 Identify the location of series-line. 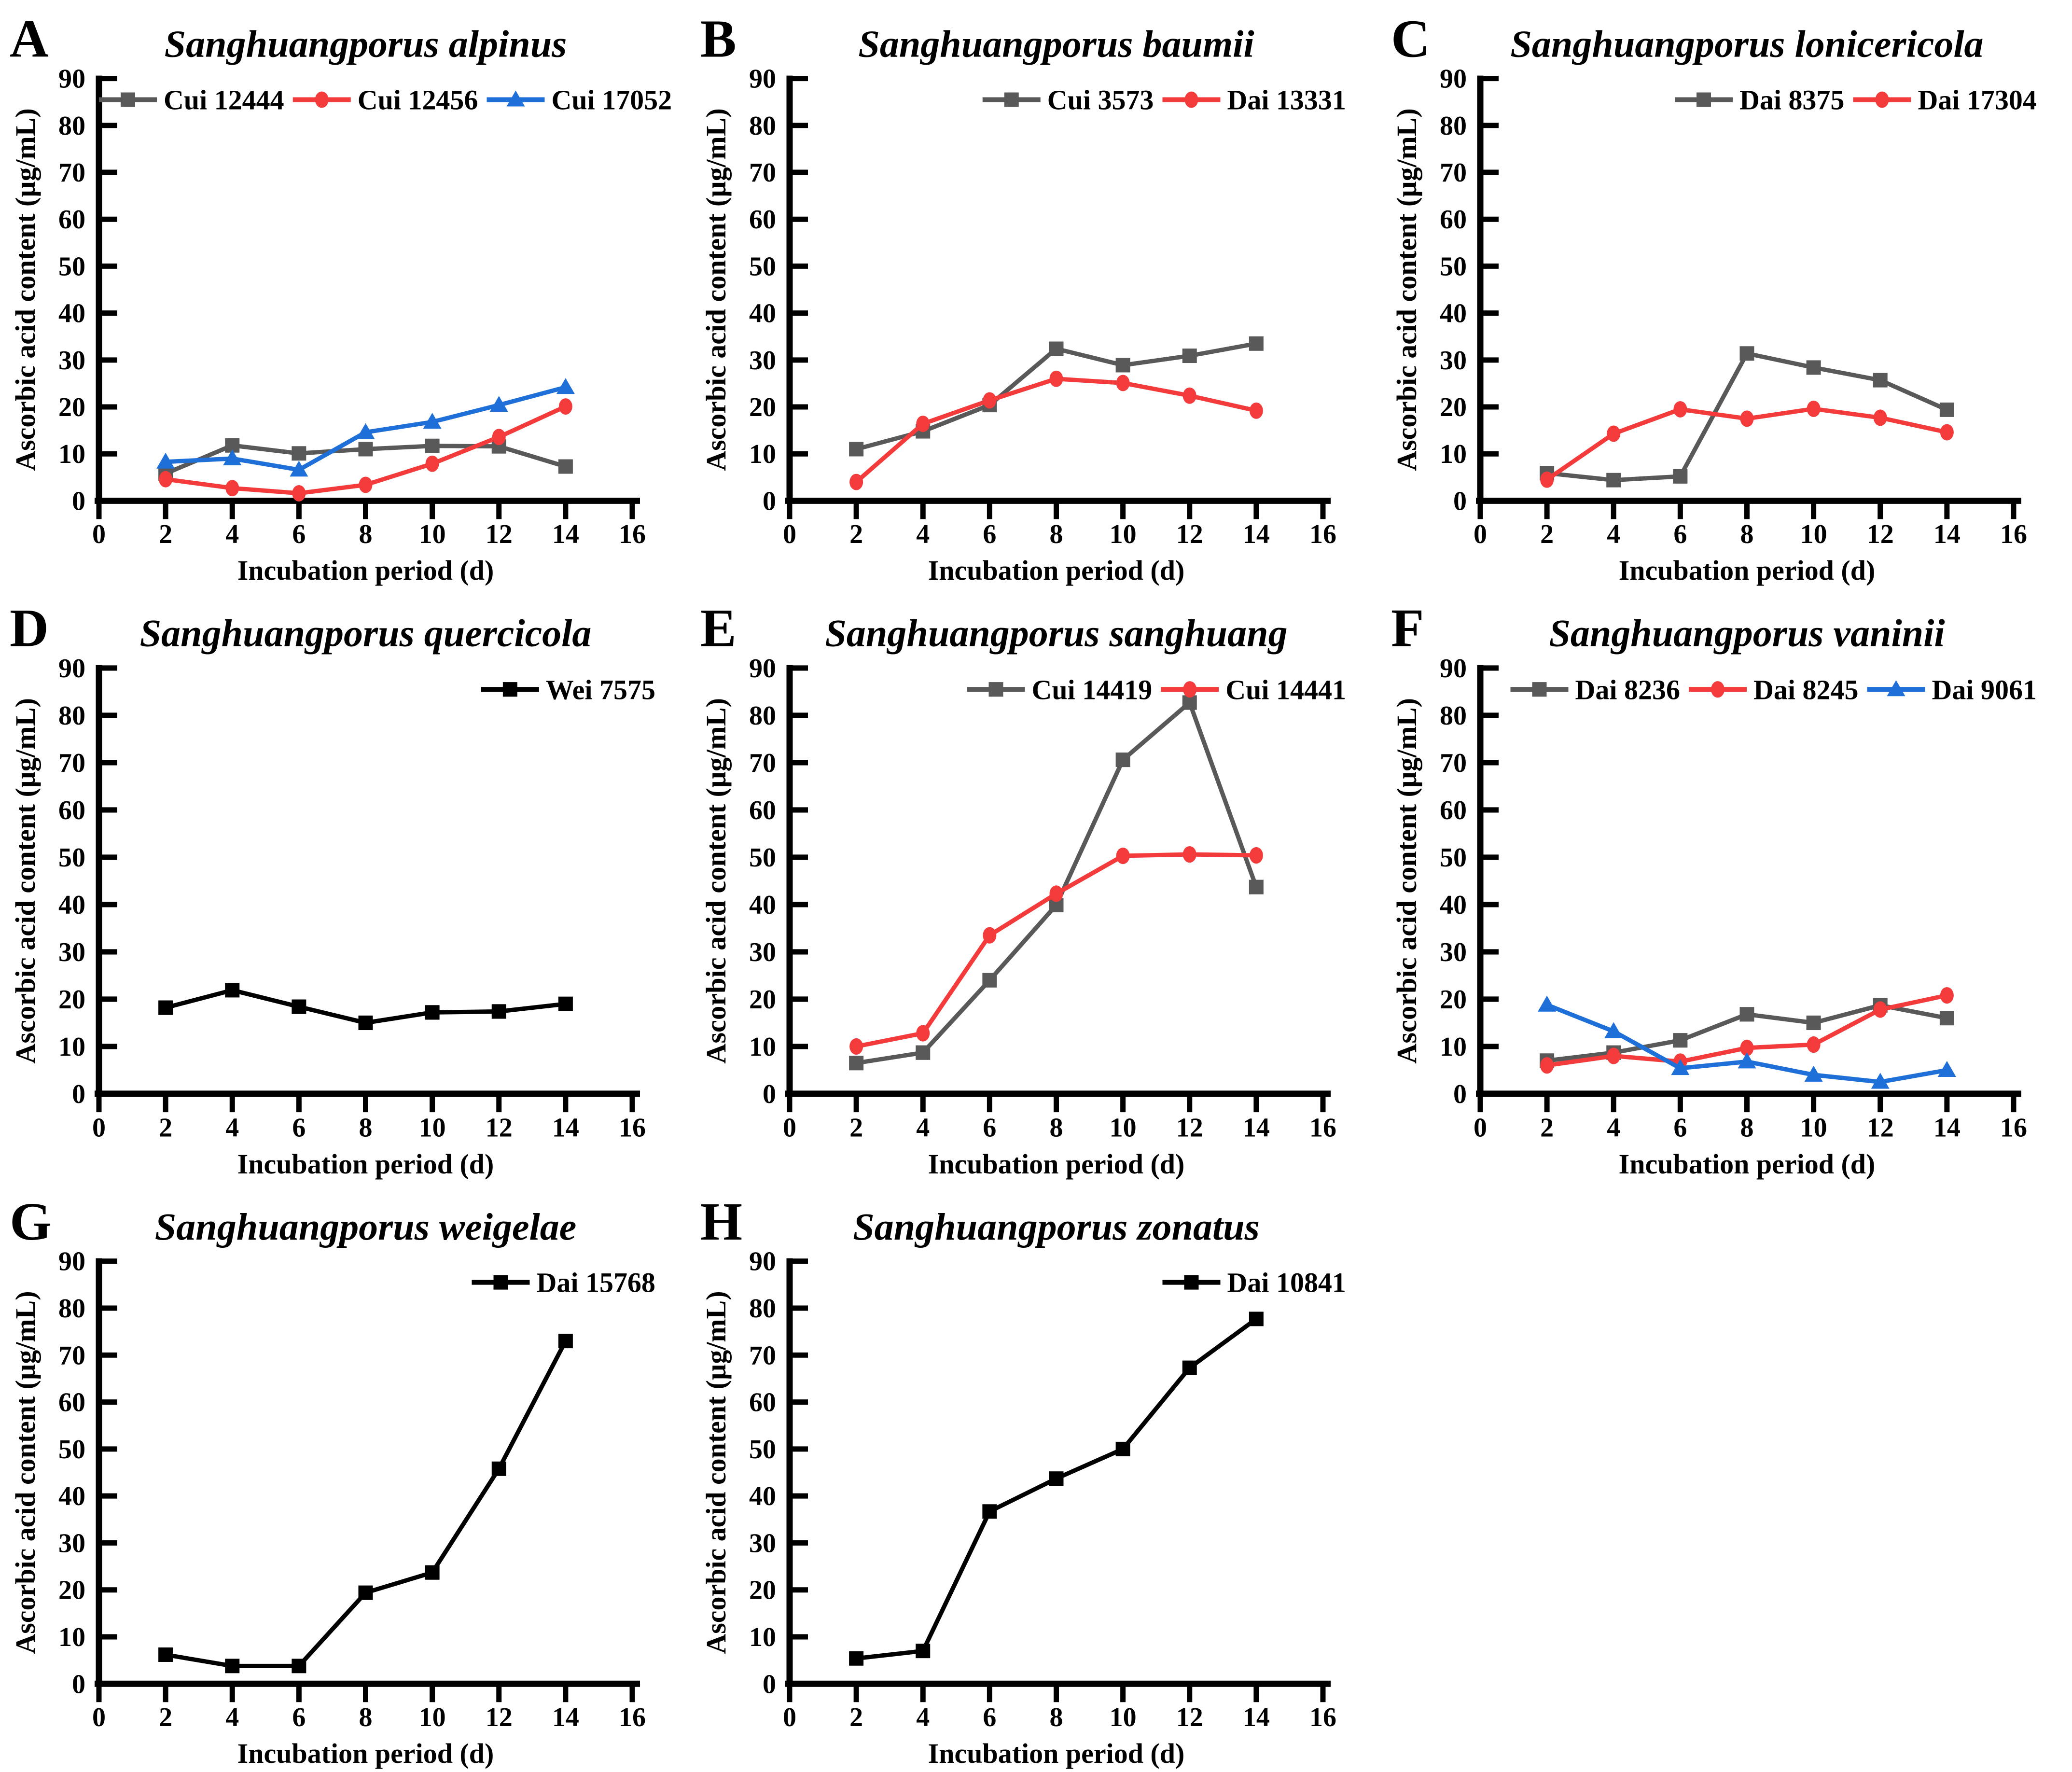
(1056, 883).